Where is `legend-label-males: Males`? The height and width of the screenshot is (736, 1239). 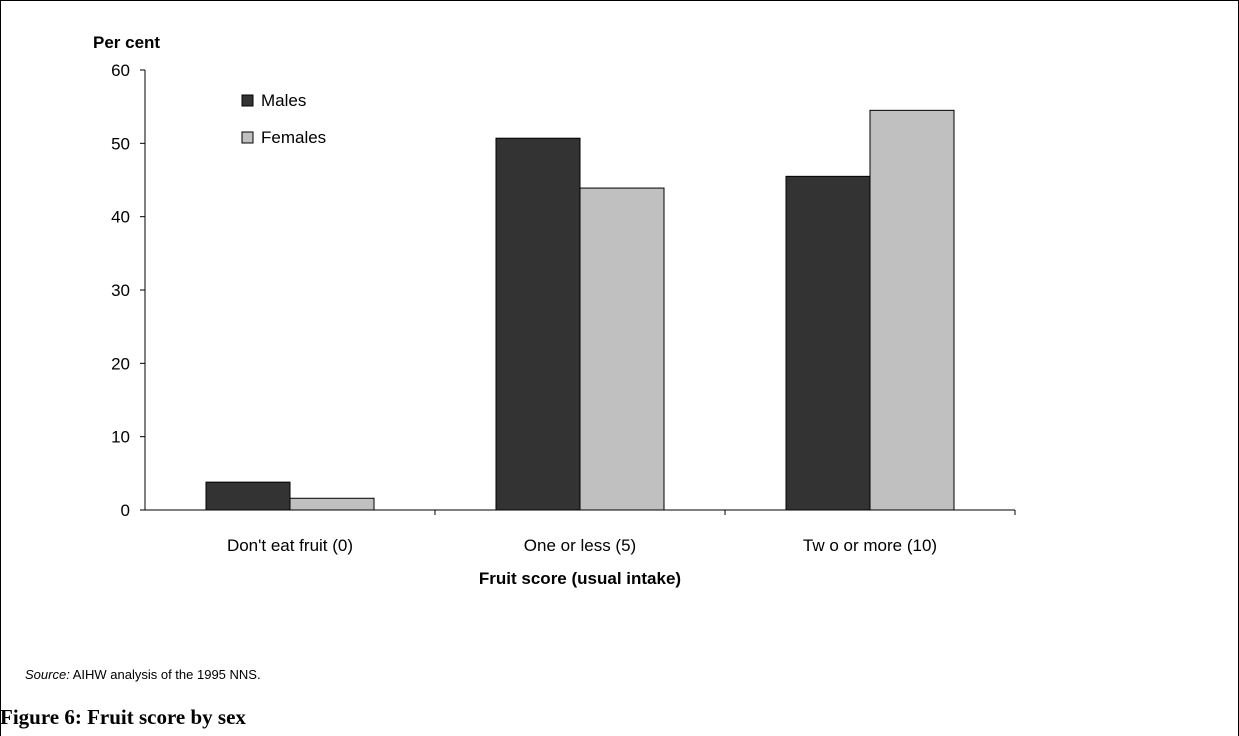 legend-label-males: Males is located at coordinates (283, 100).